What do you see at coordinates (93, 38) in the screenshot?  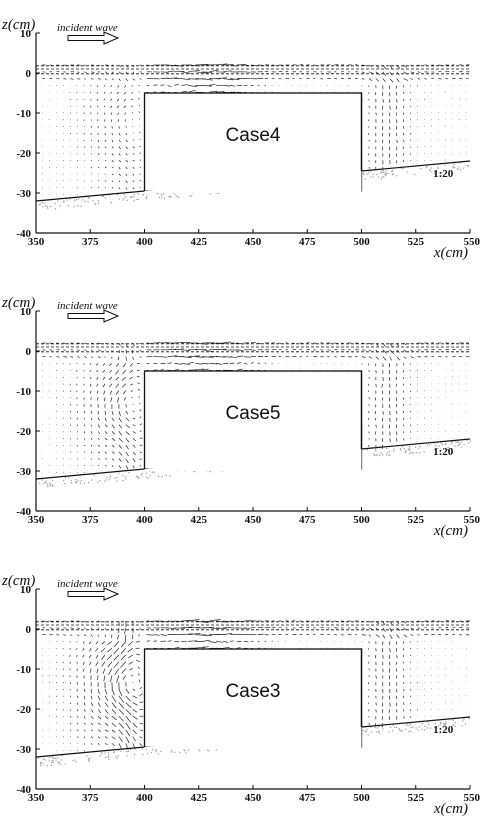 I see `incident-wave-arrow` at bounding box center [93, 38].